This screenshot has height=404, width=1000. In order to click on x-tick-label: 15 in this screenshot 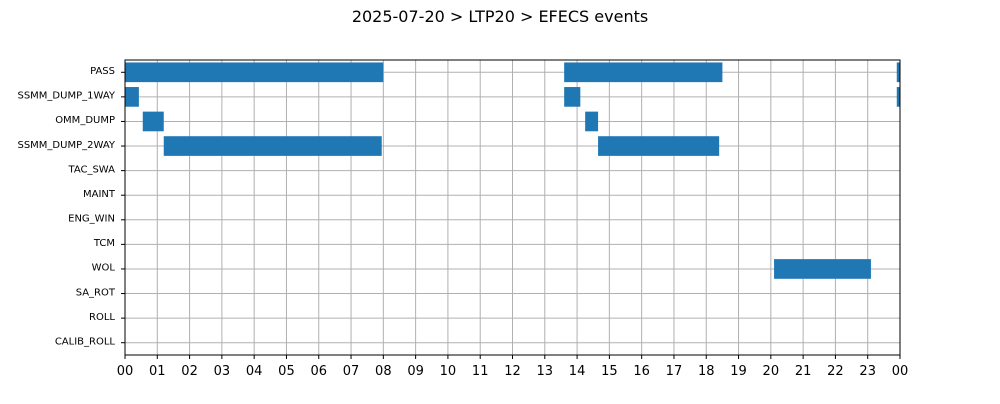, I will do `click(609, 371)`.